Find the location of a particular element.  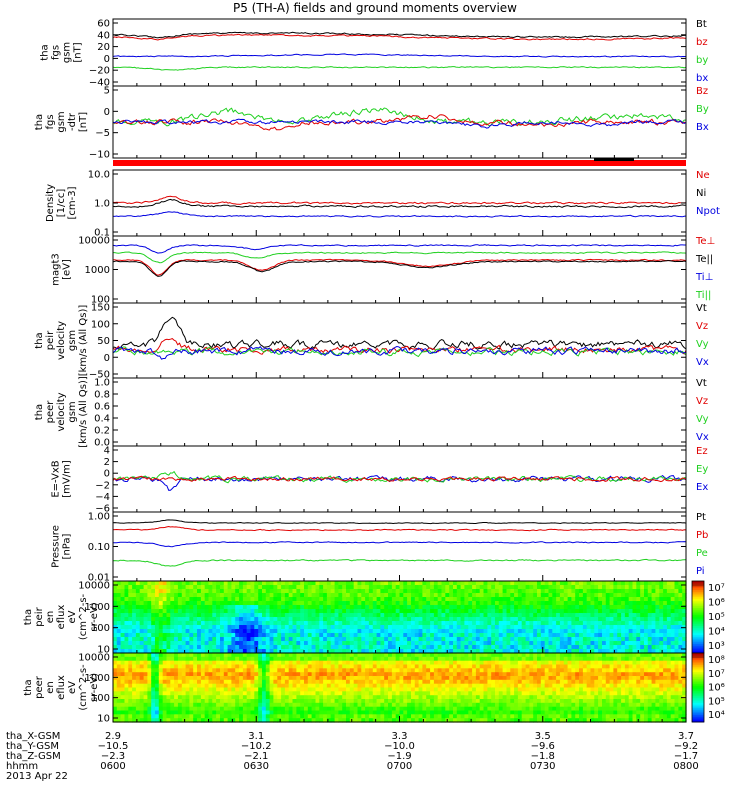

x-tick-hhmm: 0630 is located at coordinates (256, 766).